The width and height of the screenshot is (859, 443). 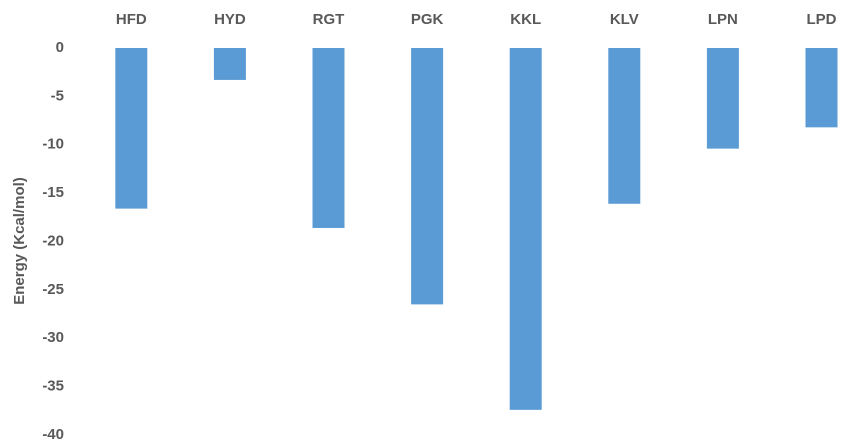 I want to click on y-tick-label: -25, so click(x=53, y=289).